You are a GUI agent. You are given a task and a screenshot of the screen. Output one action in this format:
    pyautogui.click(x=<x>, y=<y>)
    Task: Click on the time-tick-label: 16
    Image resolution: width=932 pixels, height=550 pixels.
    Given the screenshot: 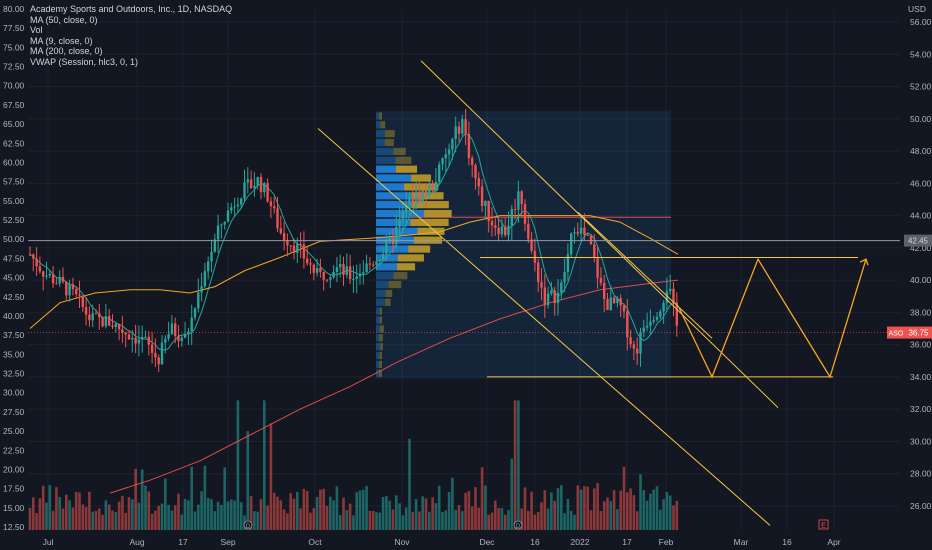 What is the action you would take?
    pyautogui.click(x=535, y=542)
    